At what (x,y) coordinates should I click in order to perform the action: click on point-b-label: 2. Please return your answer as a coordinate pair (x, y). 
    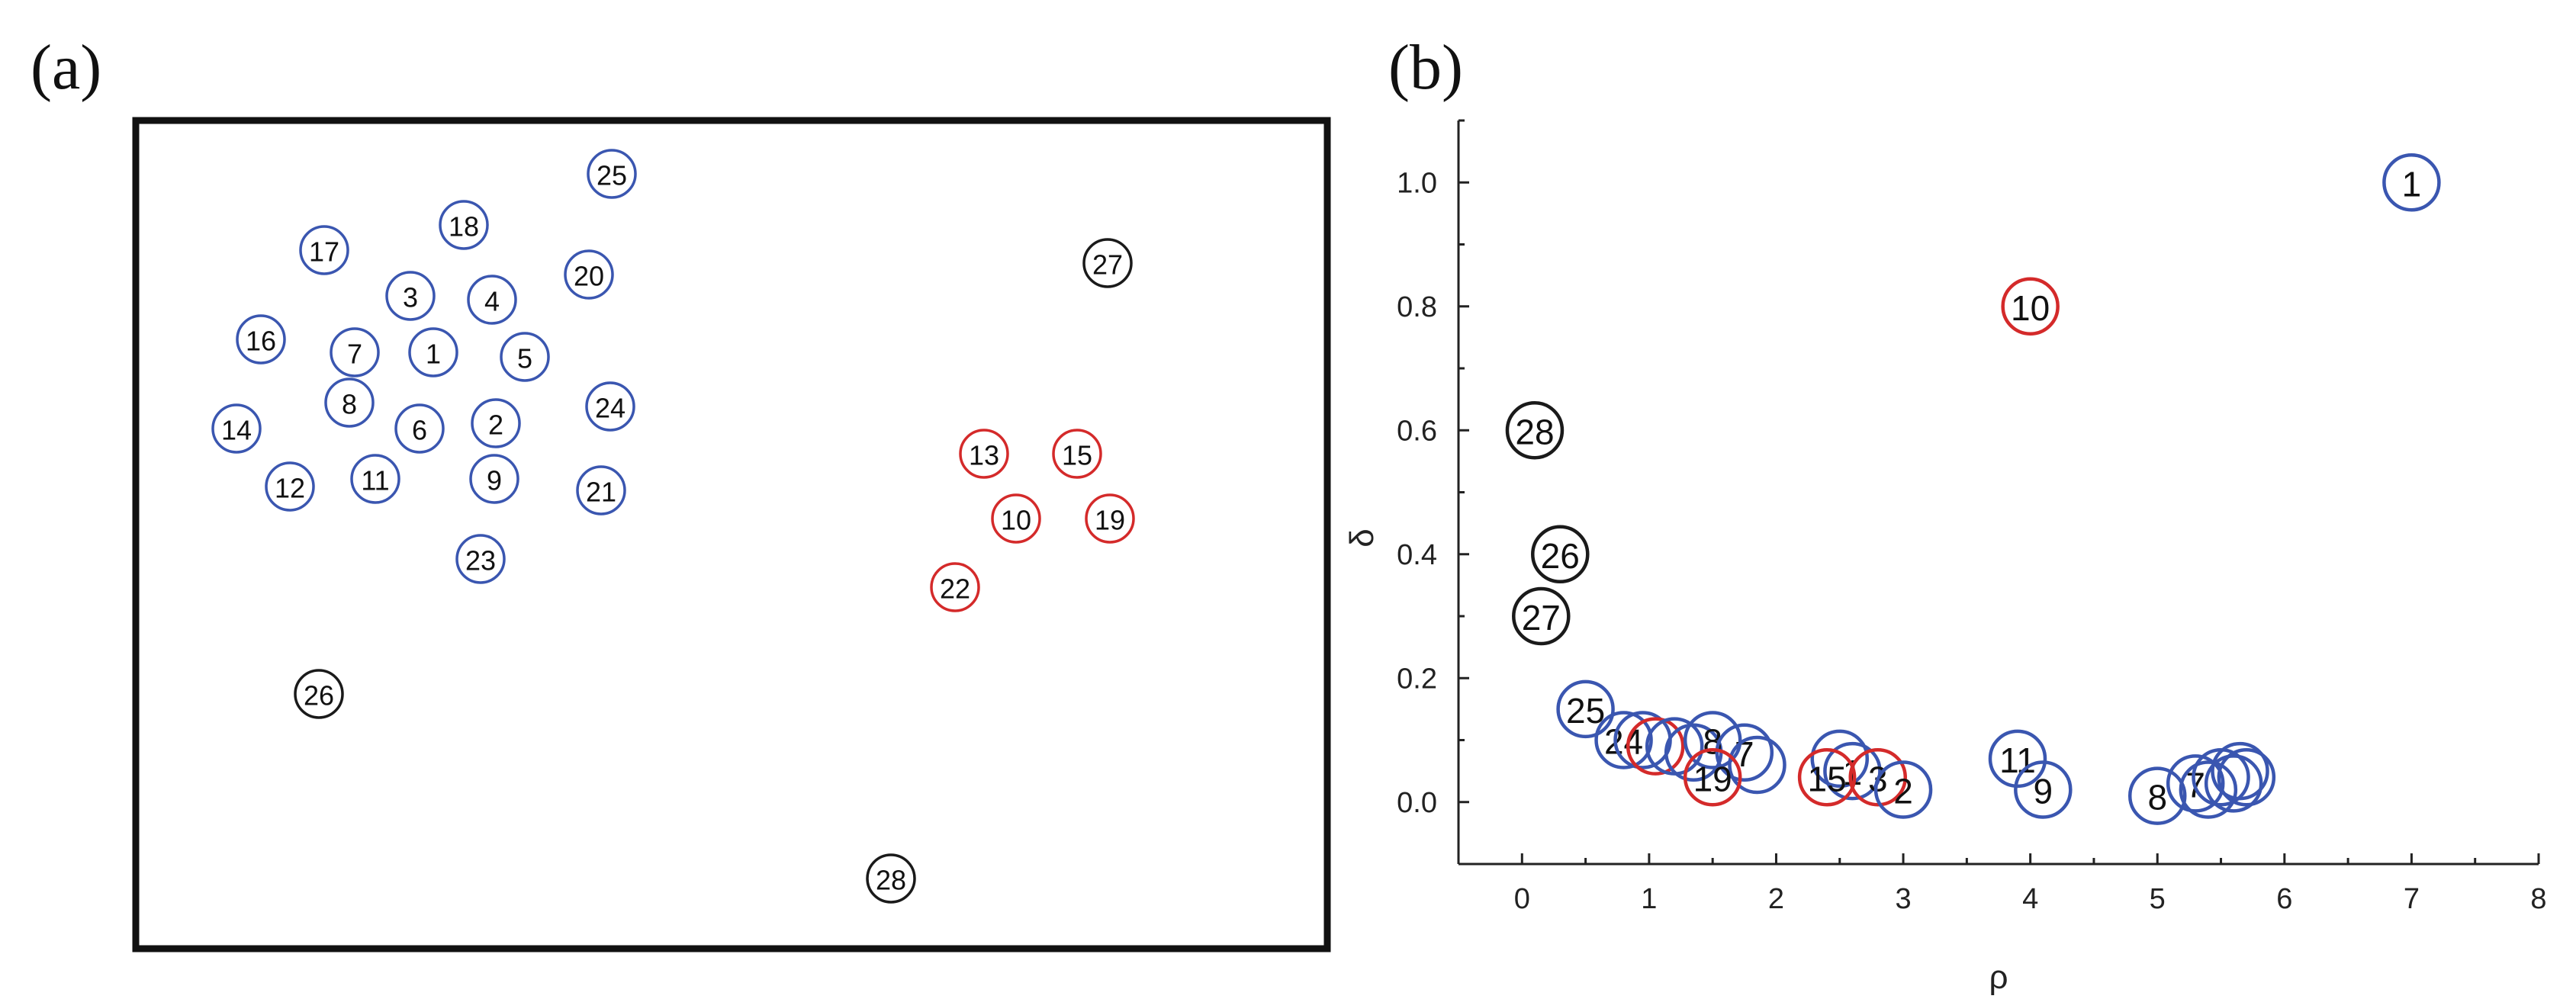
    Looking at the image, I should click on (1903, 791).